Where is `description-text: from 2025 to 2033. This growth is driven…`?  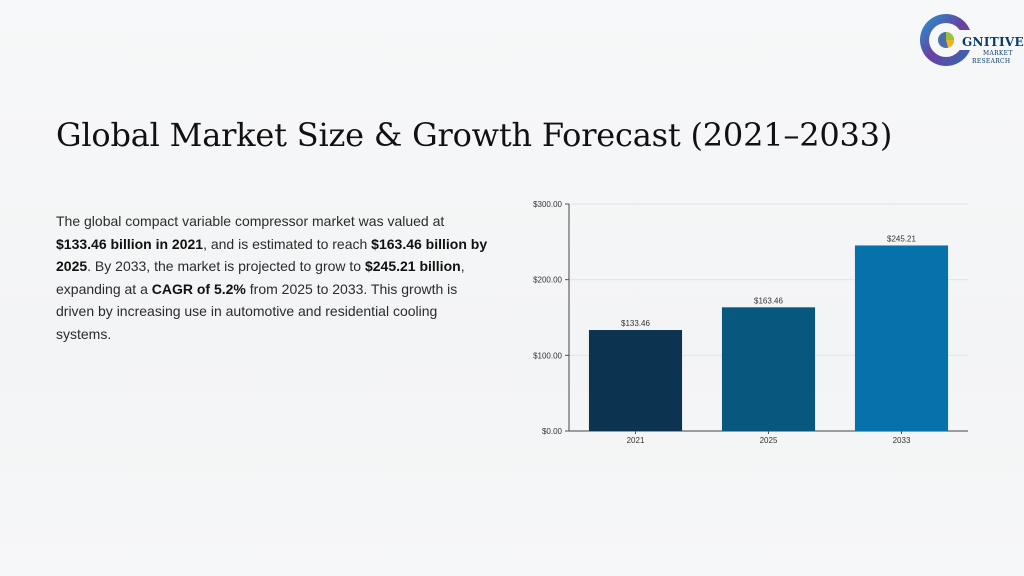
description-text: from 2025 to 2033. This growth is driven… is located at coordinates (257, 311).